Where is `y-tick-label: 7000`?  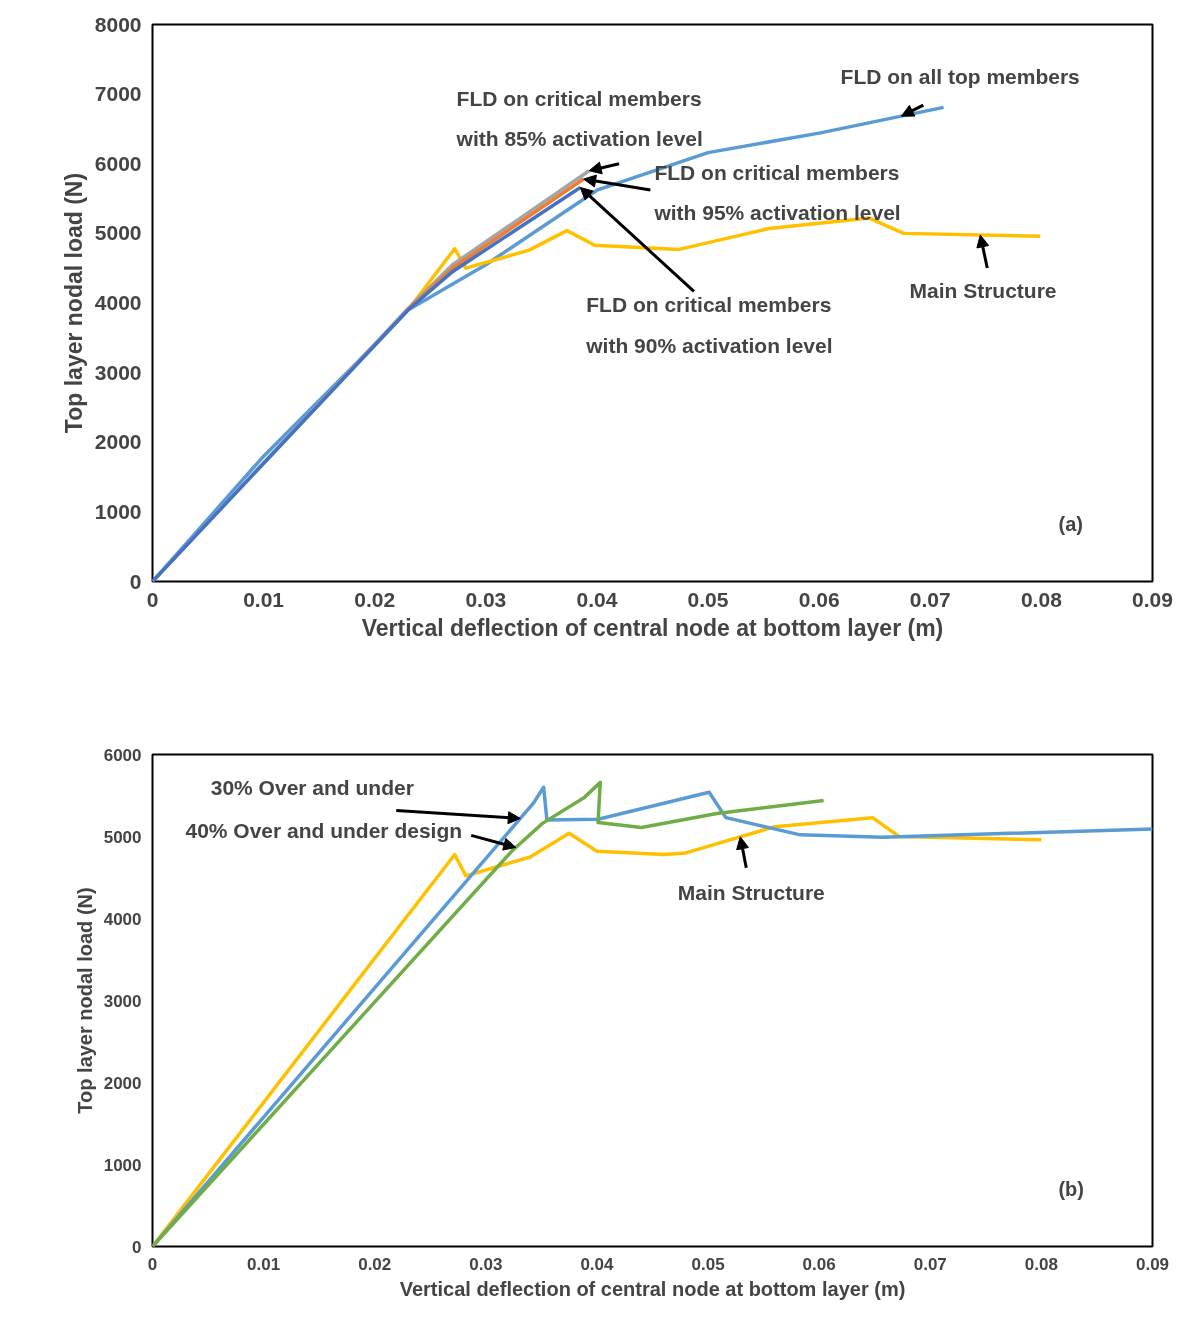
y-tick-label: 7000 is located at coordinates (118, 94).